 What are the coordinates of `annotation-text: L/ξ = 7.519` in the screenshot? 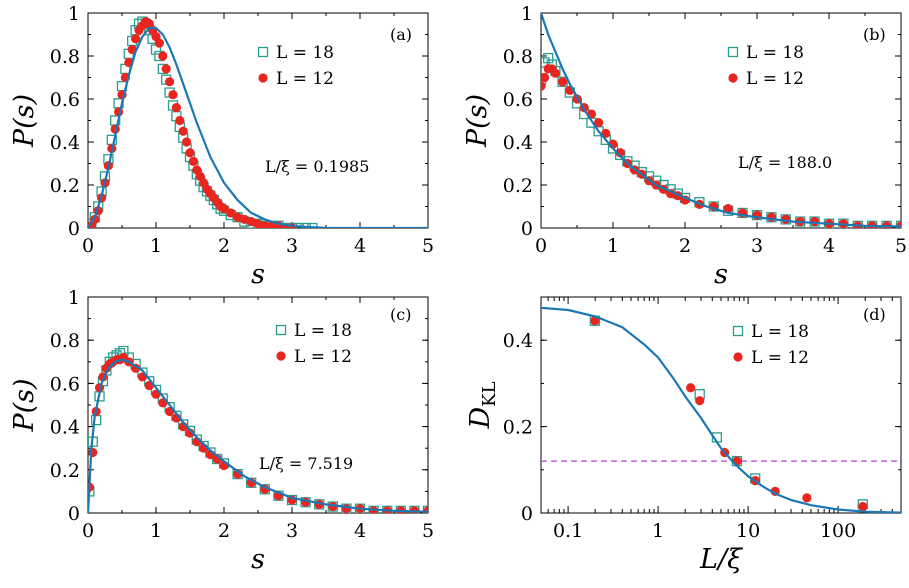 It's located at (306, 463).